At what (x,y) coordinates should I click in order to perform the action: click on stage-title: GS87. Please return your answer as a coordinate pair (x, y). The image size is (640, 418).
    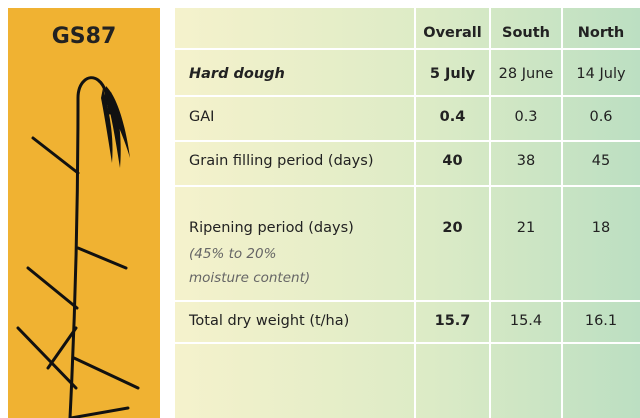
    Looking at the image, I should click on (84, 36).